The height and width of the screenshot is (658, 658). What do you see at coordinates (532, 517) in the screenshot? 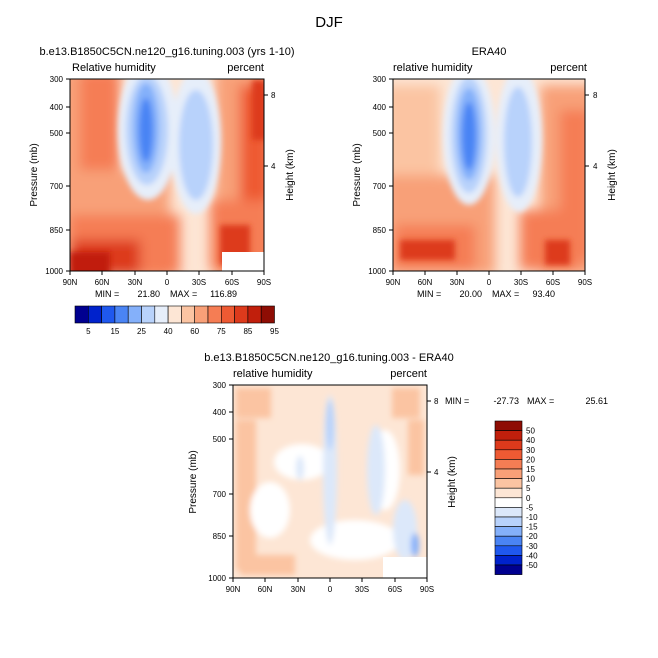
I see `colorbar-label: -10` at bounding box center [532, 517].